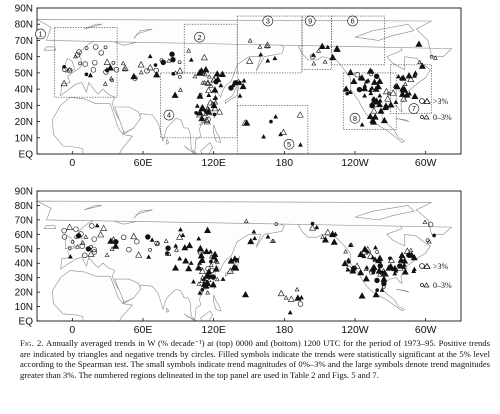  I want to click on x-tick-label: 180, so click(285, 330).